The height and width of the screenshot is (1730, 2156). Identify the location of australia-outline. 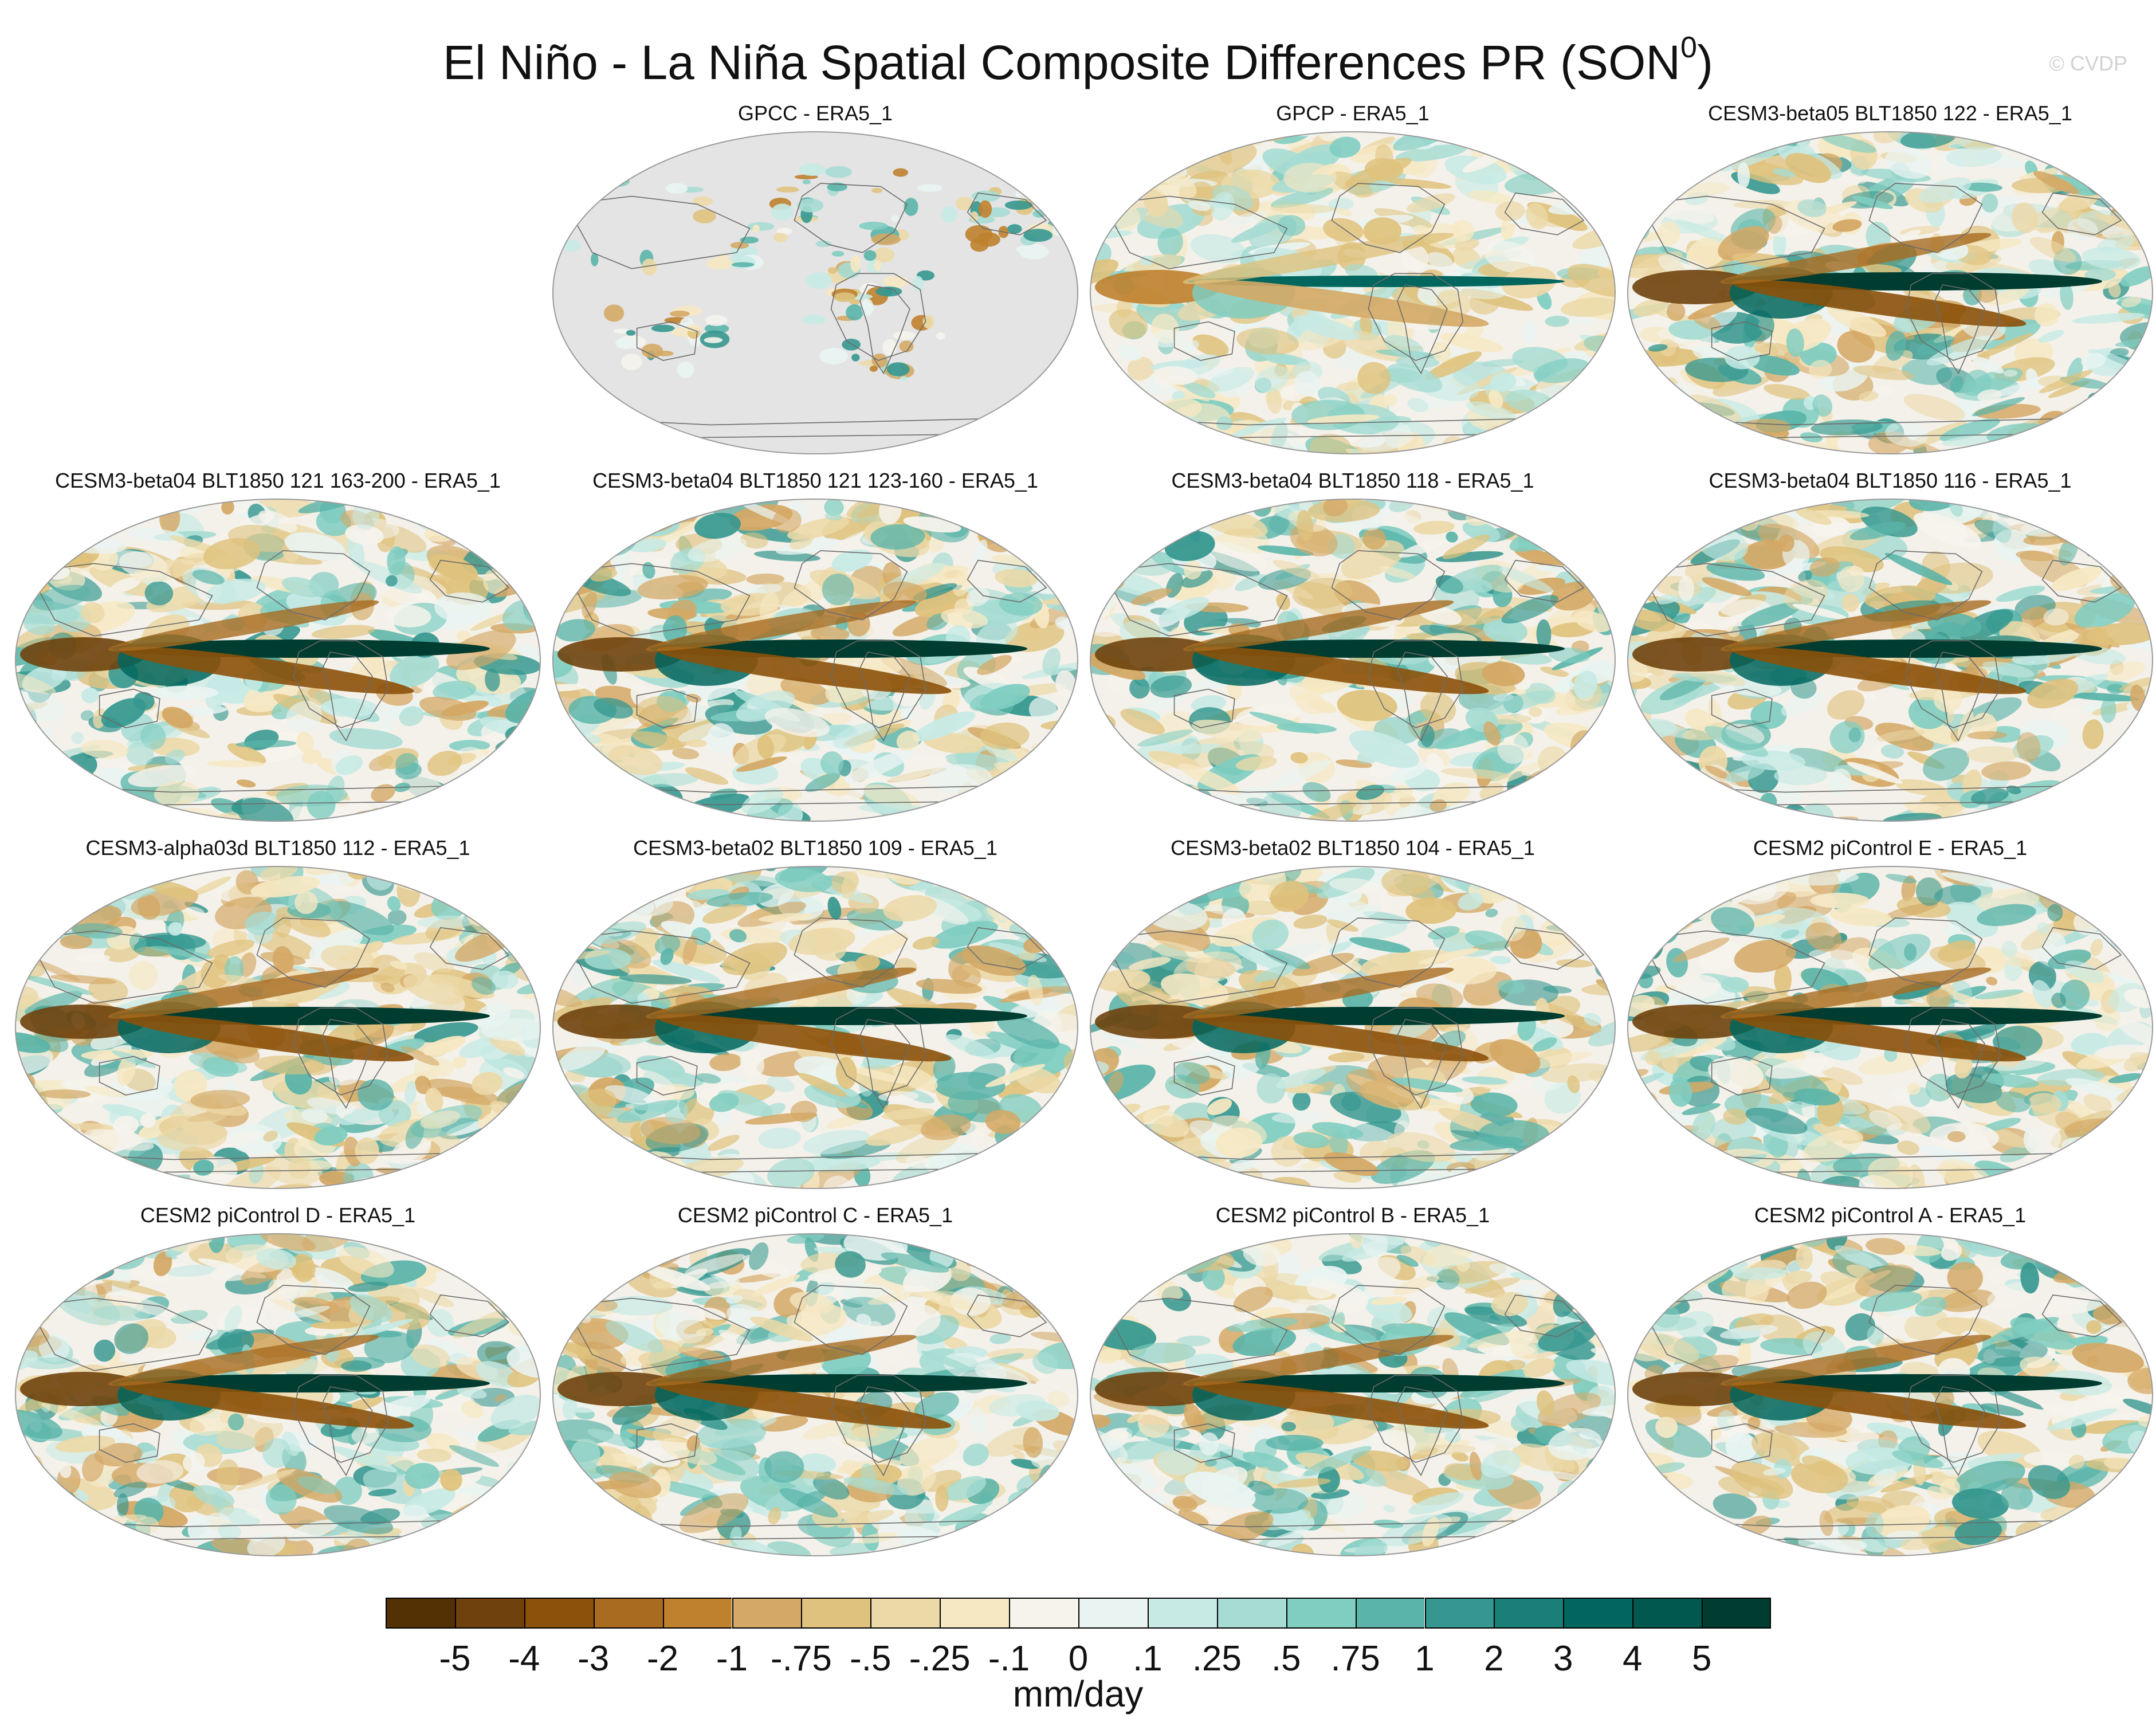
(1204, 341).